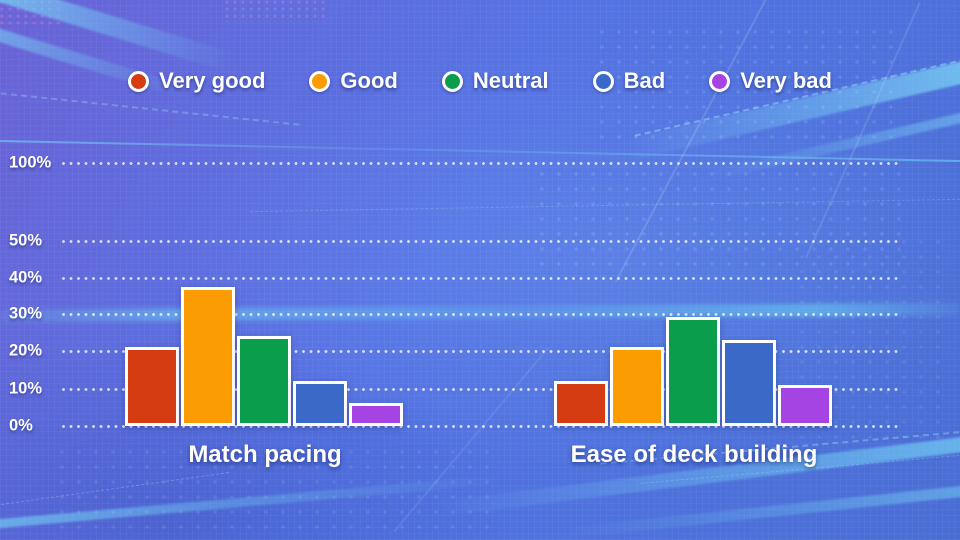 This screenshot has width=960, height=540. I want to click on legend-item: Good, so click(353, 80).